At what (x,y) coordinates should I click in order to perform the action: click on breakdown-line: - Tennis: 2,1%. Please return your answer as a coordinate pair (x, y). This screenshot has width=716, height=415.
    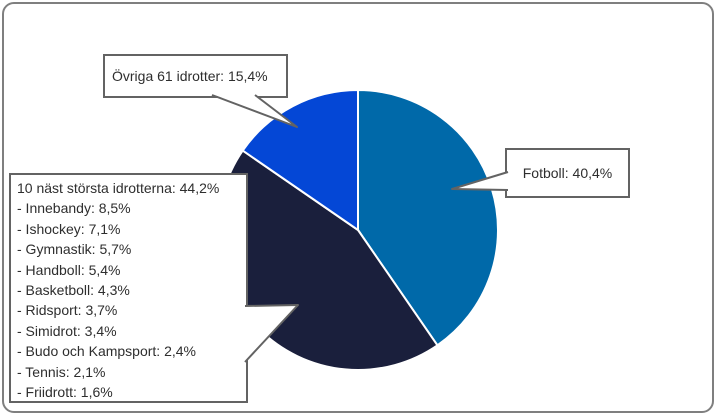
    Looking at the image, I should click on (61, 371).